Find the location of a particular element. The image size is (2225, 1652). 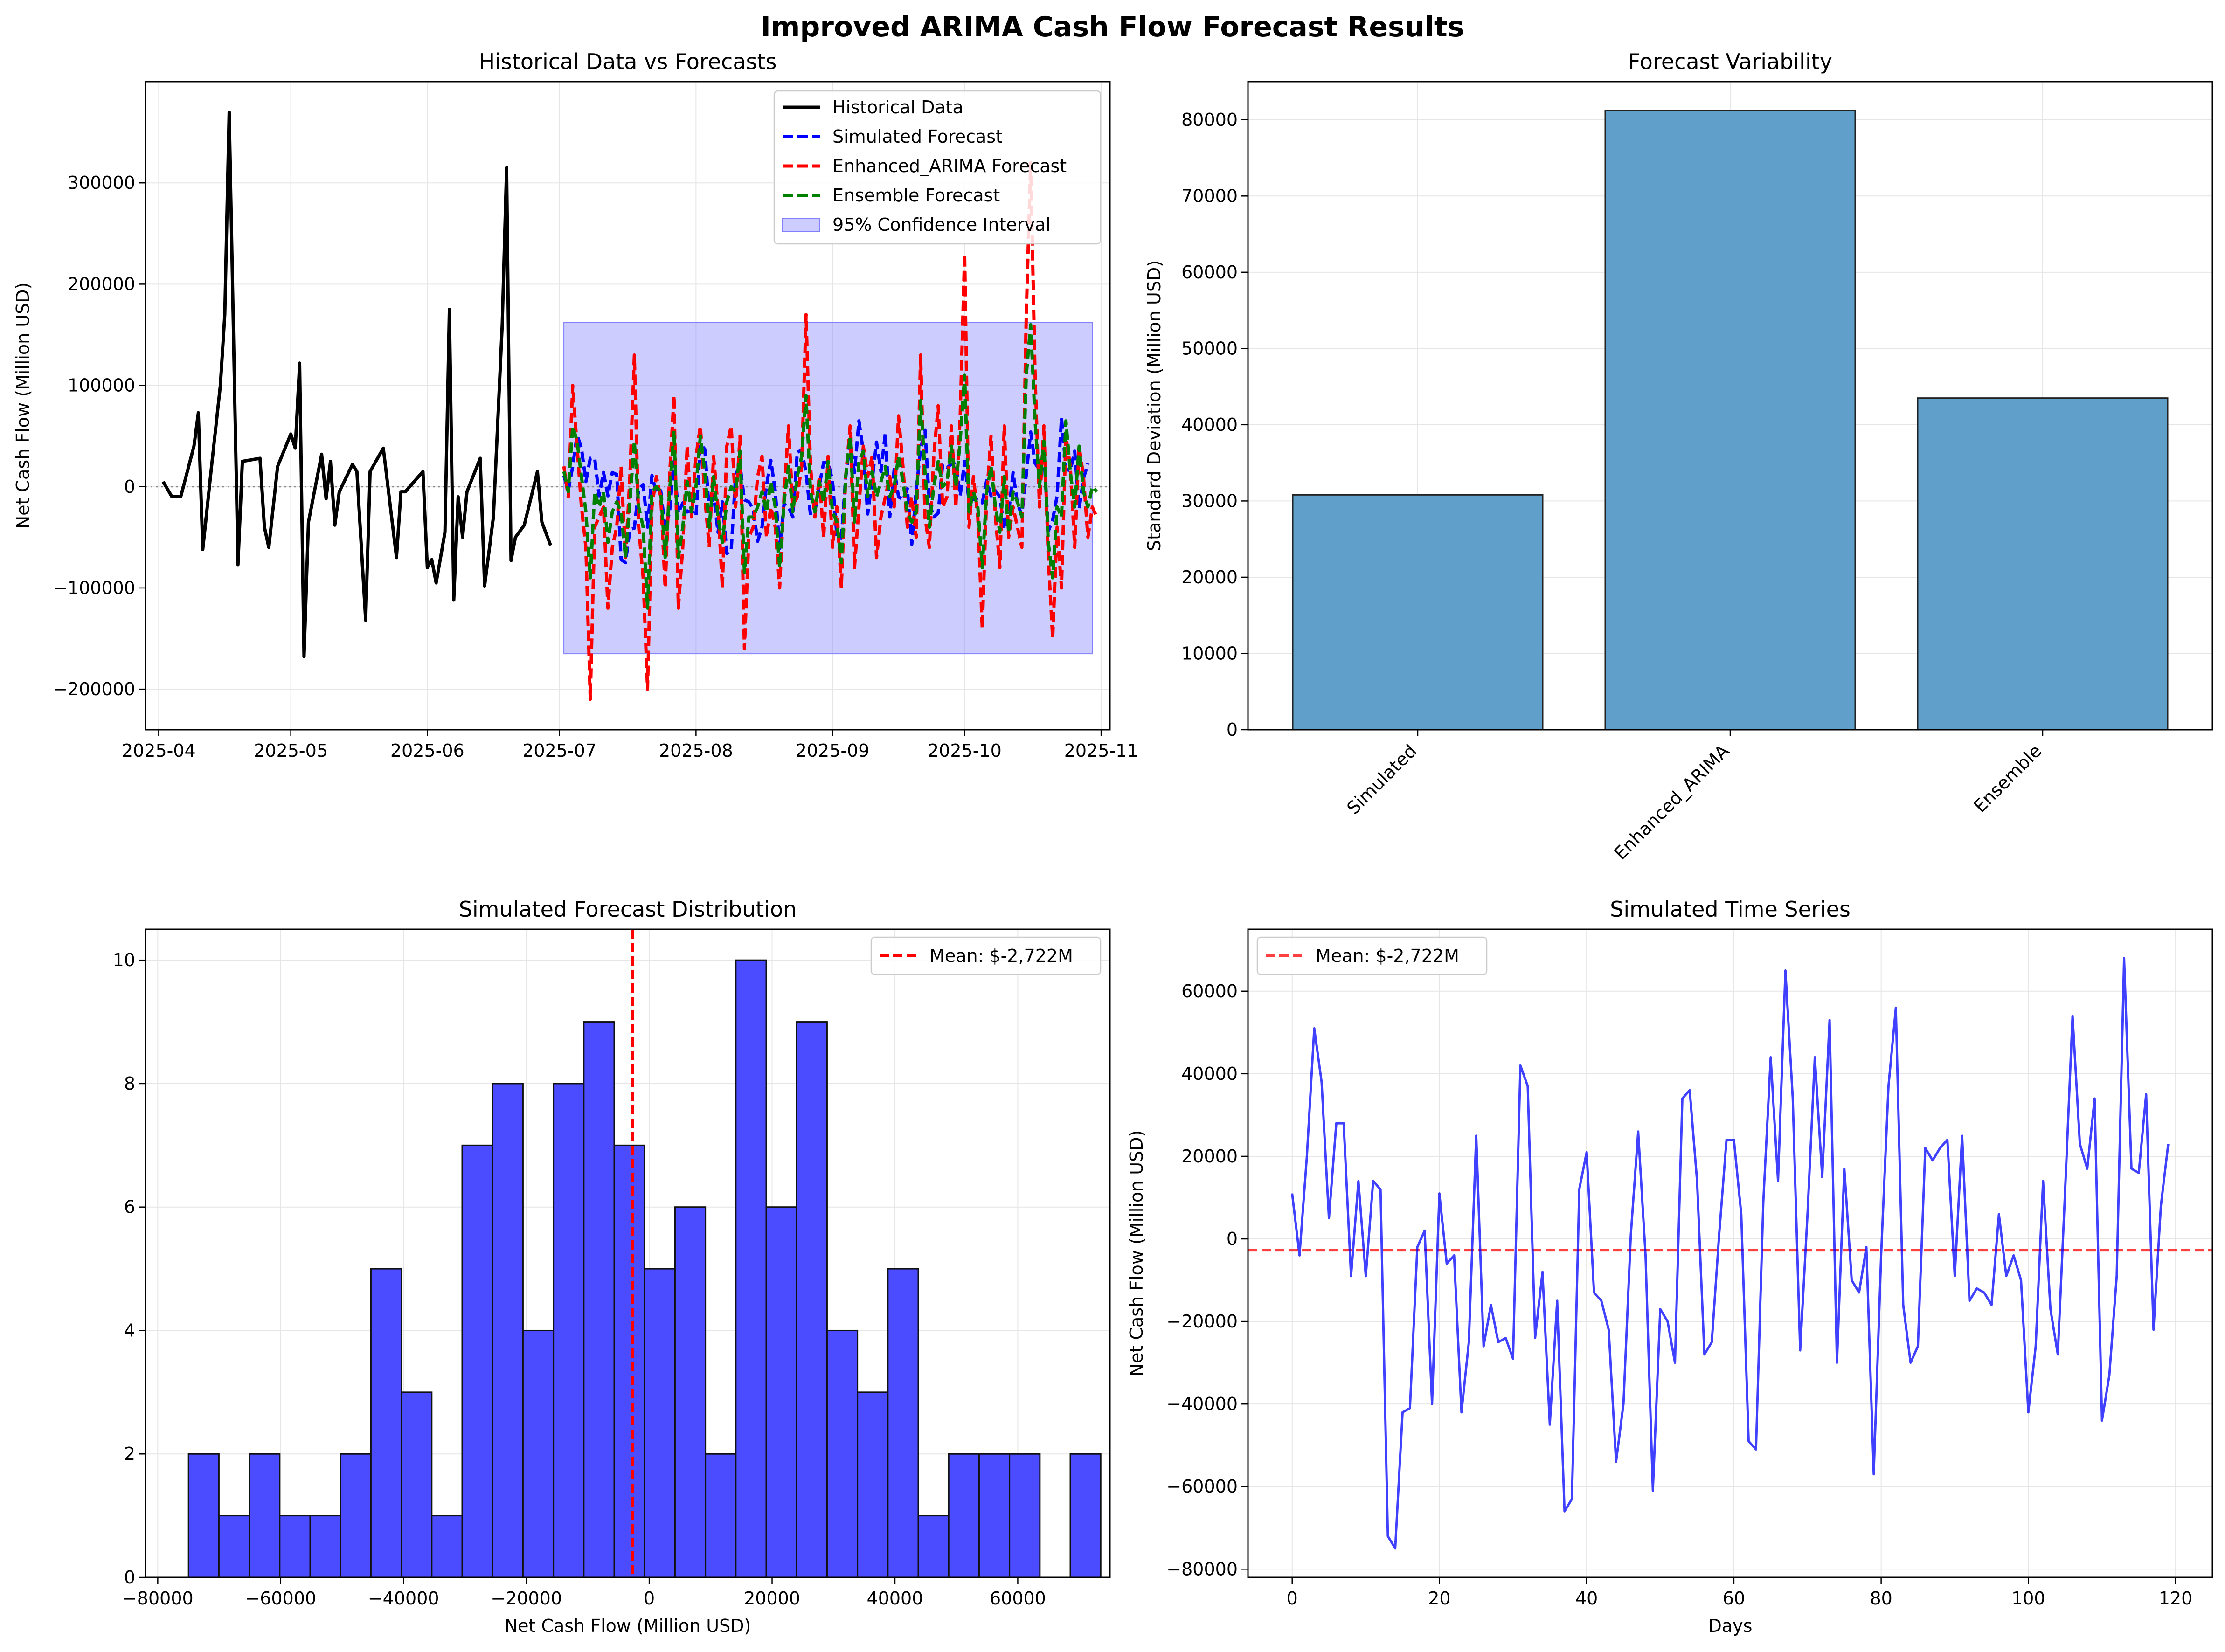

p3-ytick-label: 6 is located at coordinates (129, 1207).